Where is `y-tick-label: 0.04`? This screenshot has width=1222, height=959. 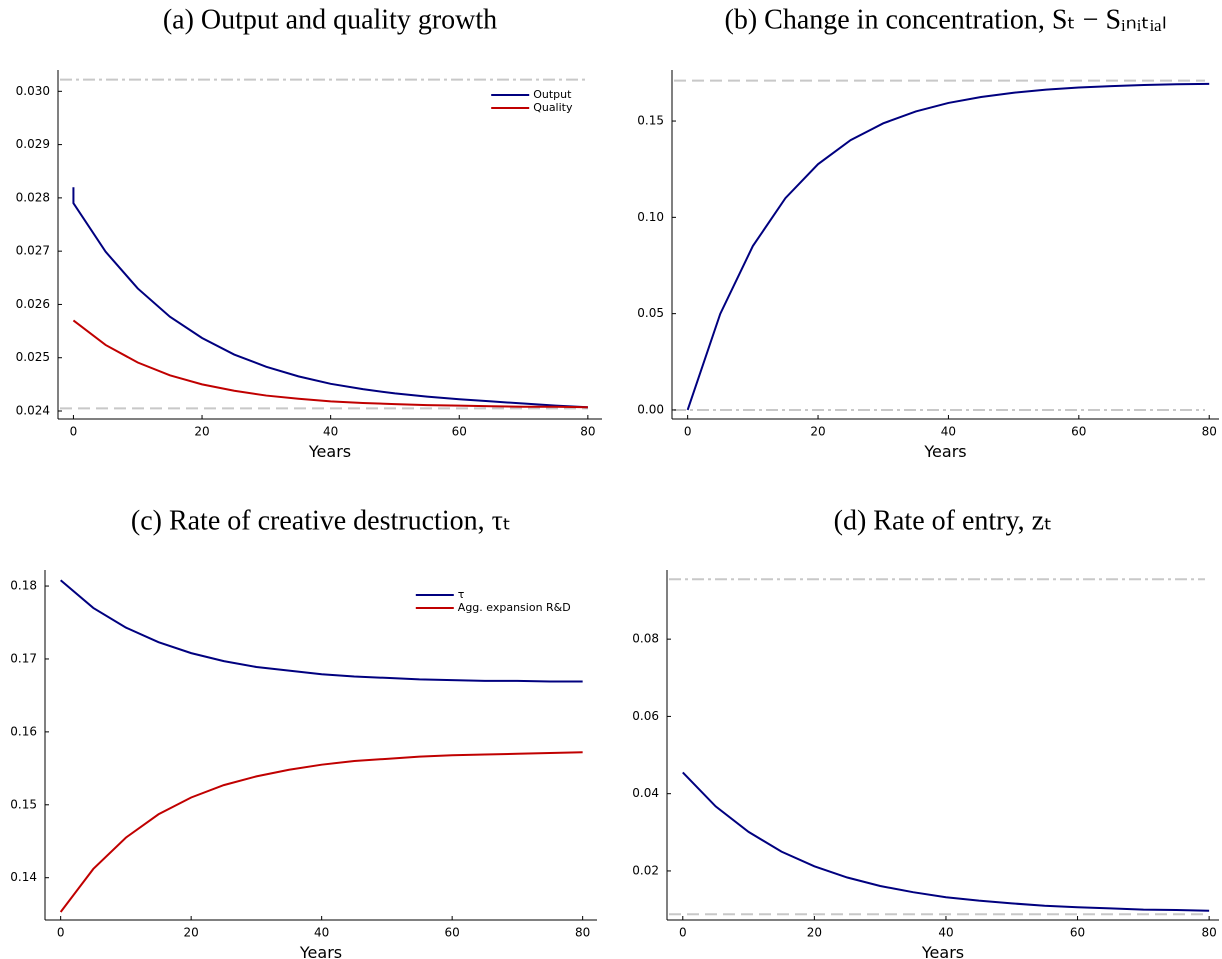
y-tick-label: 0.04 is located at coordinates (645, 793).